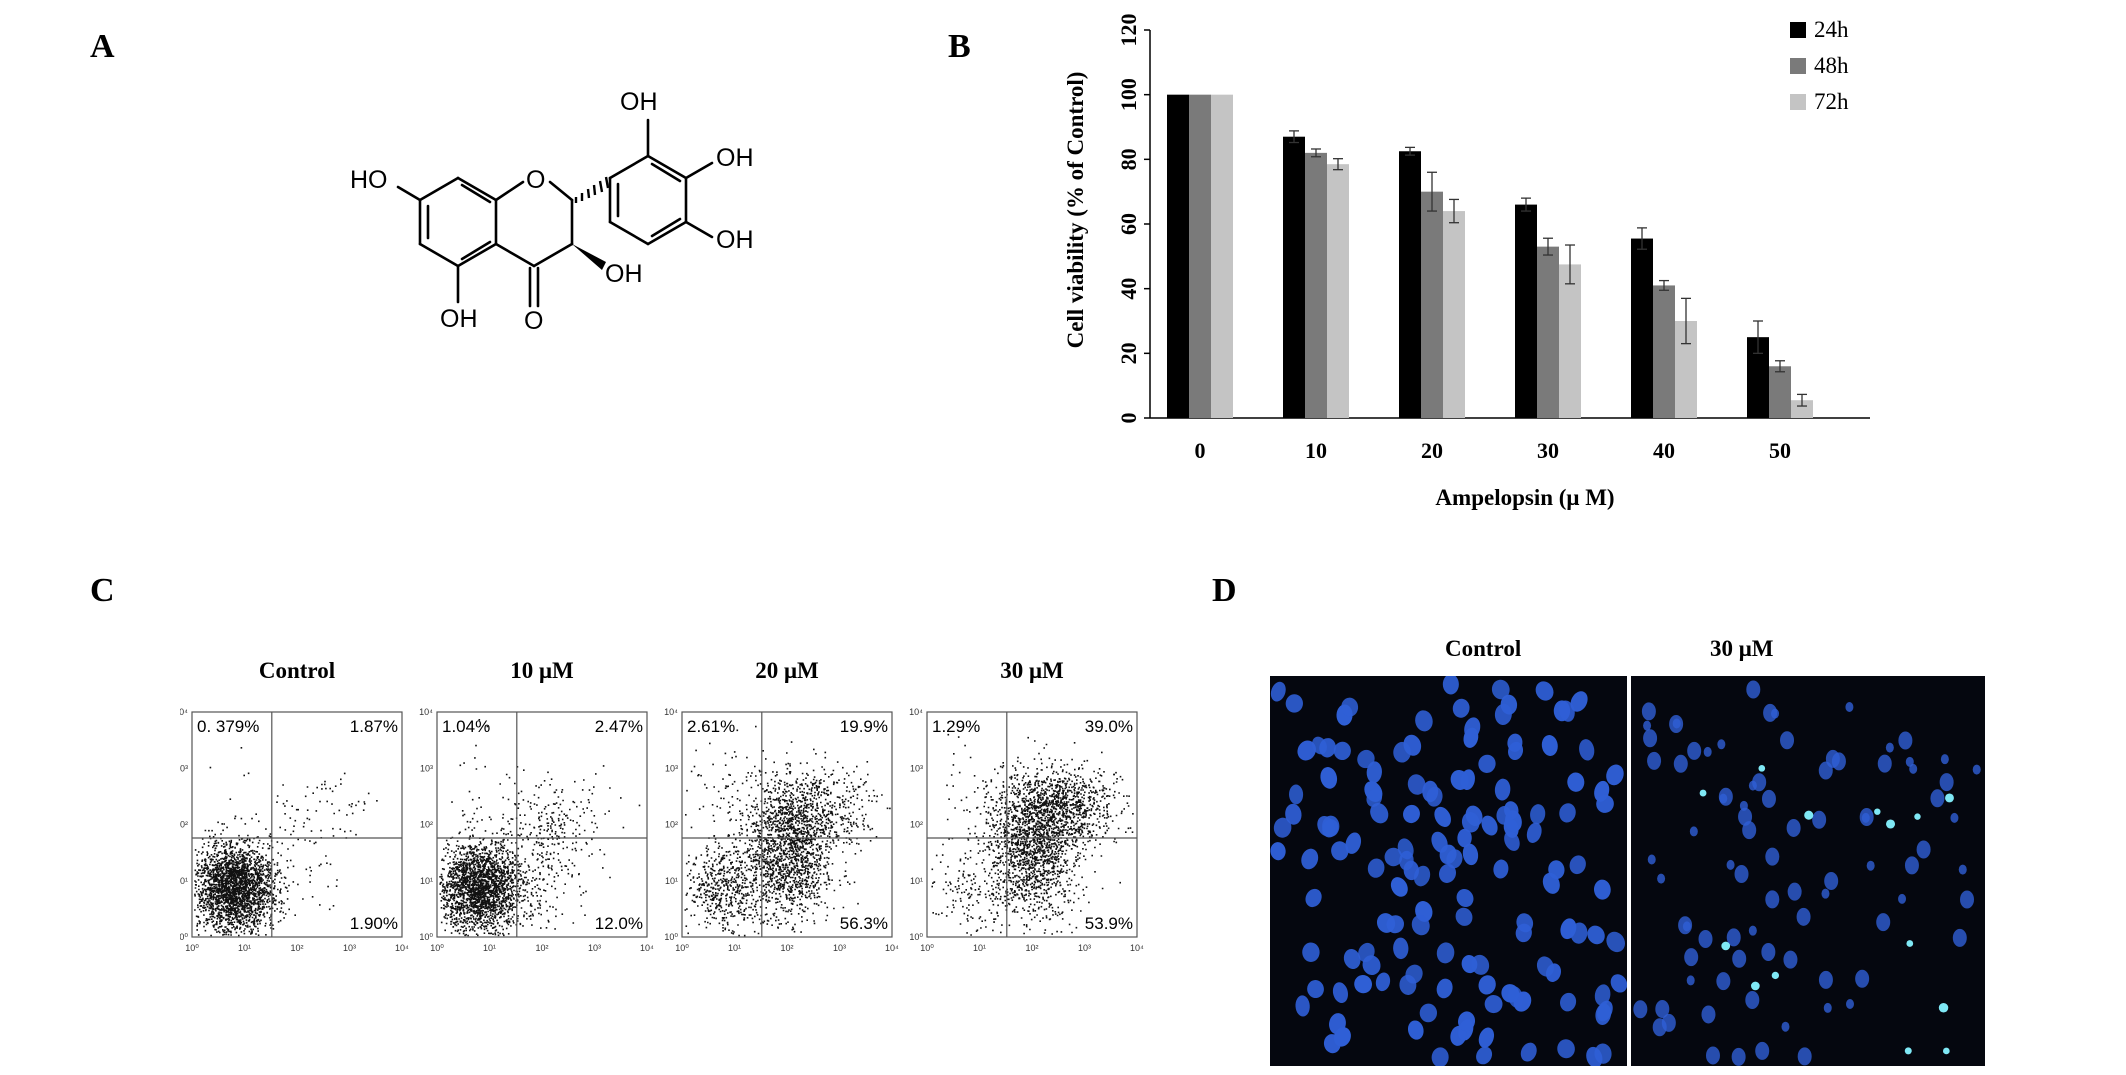  Describe the element at coordinates (1128, 224) in the screenshot. I see `y-tick-label: 60` at that location.